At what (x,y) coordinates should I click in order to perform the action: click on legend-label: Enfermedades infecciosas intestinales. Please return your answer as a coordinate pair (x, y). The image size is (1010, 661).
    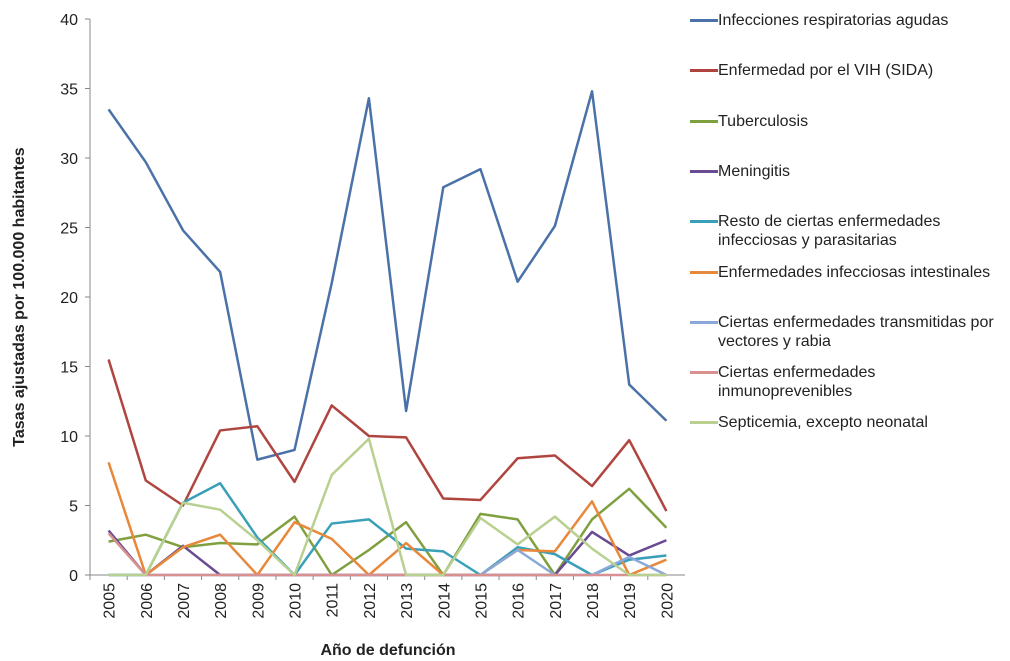
    Looking at the image, I should click on (854, 272).